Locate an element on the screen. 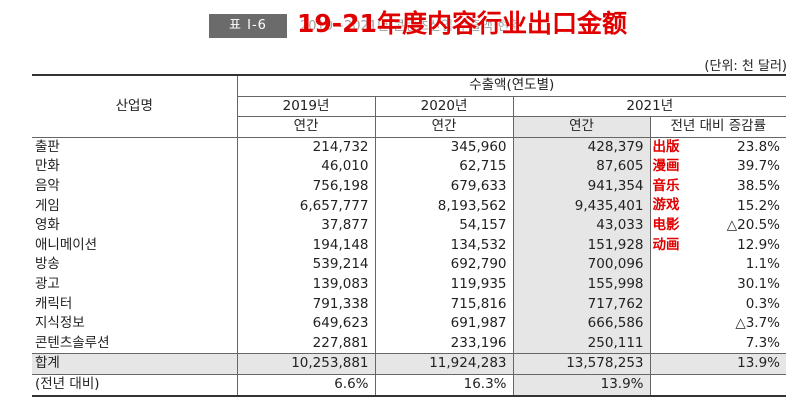  yoy-row: (전년 대비) 6.6% 16.3% 13.9% is located at coordinates (409, 385).